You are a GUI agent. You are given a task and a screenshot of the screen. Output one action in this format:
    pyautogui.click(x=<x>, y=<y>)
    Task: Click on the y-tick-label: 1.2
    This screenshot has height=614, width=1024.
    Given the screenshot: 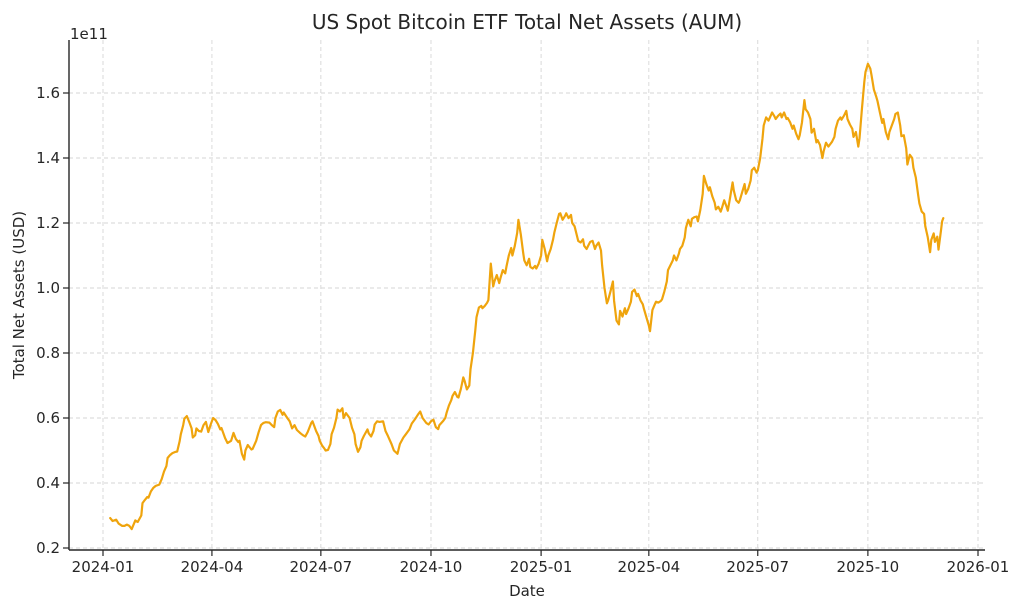 What is the action you would take?
    pyautogui.click(x=48, y=223)
    